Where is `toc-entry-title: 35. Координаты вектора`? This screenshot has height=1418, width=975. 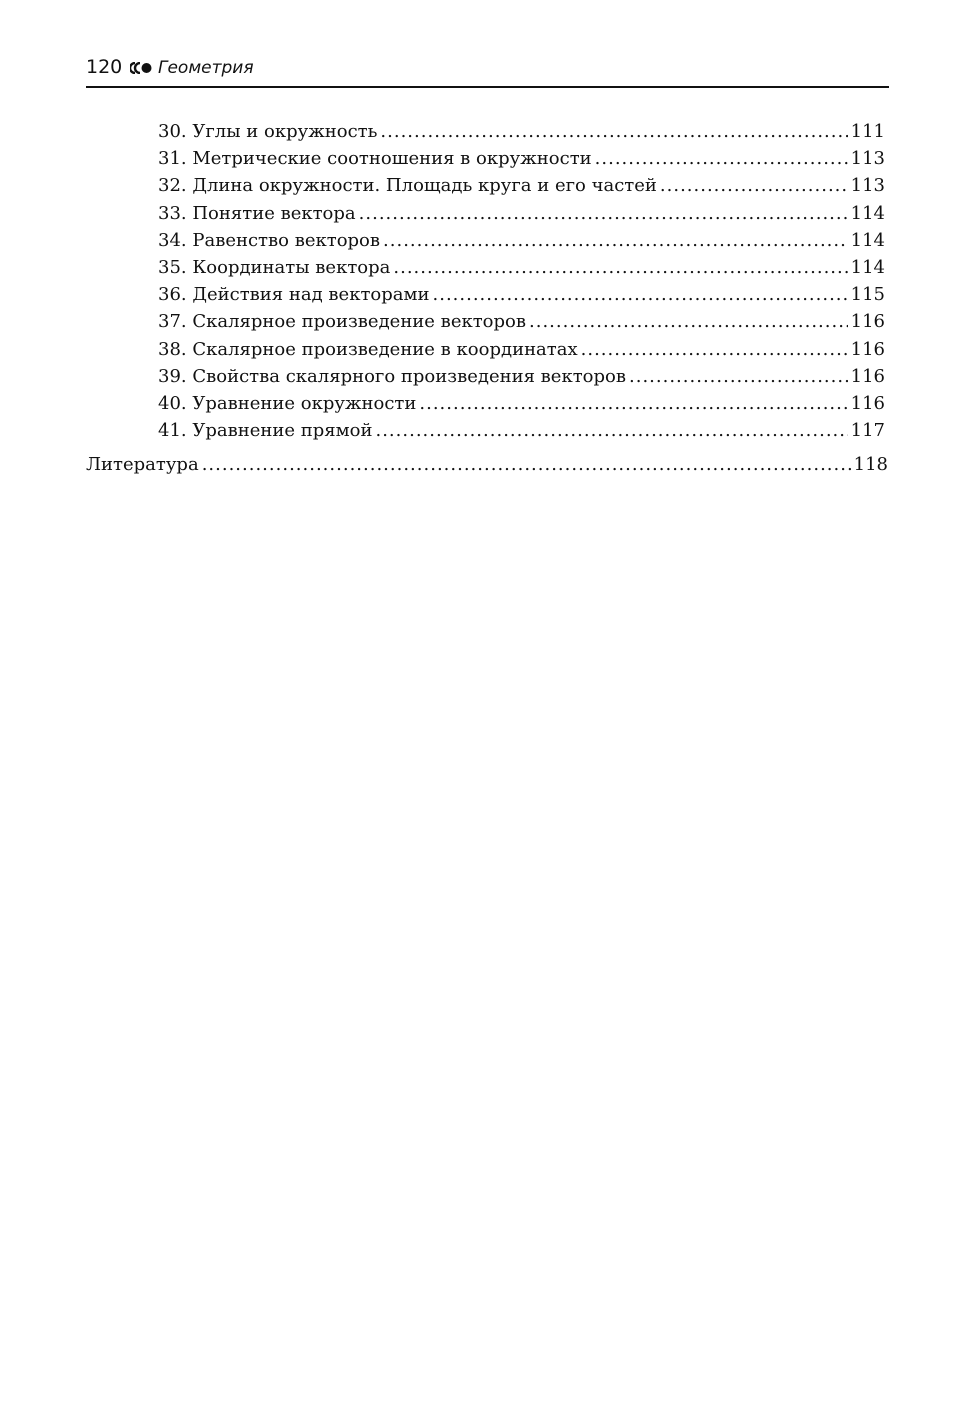
toc-entry-title: 35. Координаты вектора is located at coordinates (274, 267).